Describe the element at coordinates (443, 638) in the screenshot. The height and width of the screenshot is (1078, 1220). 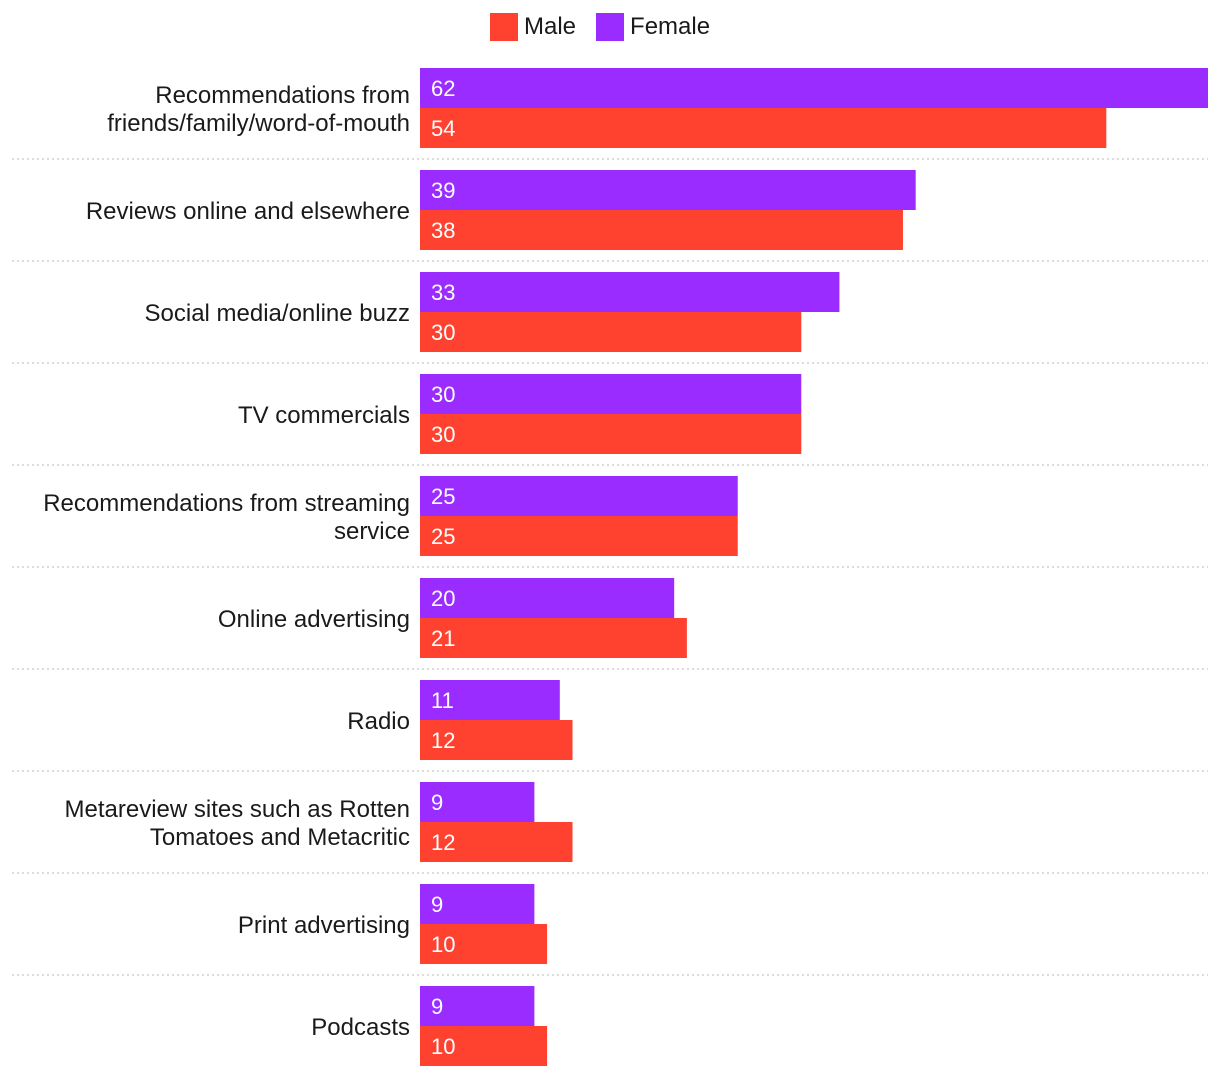
I see `value-label-male: 21` at that location.